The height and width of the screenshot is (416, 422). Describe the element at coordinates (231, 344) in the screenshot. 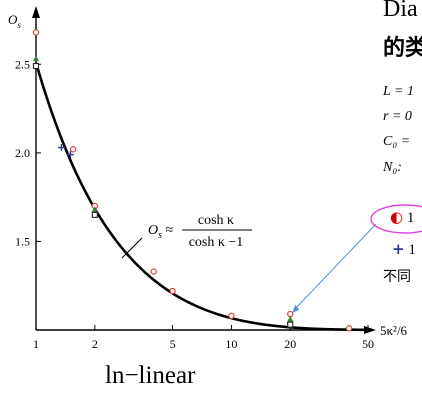

I see `x-tick-label: 10` at that location.